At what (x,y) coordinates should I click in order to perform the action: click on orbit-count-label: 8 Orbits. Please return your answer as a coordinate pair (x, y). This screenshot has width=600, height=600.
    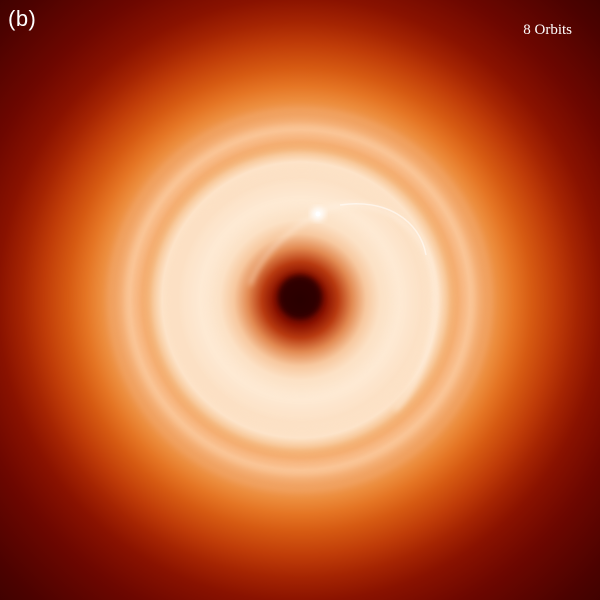
    Looking at the image, I should click on (547, 30).